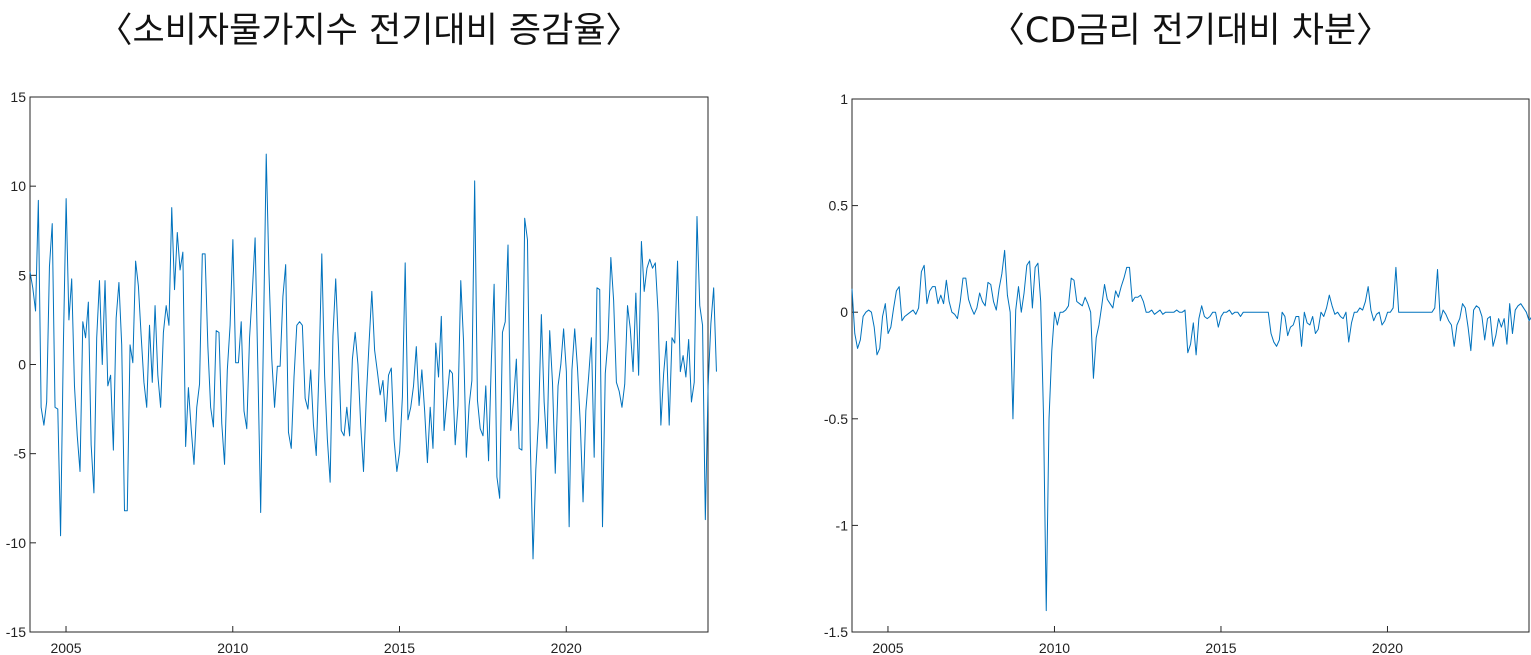  I want to click on cpi-xtick-label: 2010, so click(232, 647).